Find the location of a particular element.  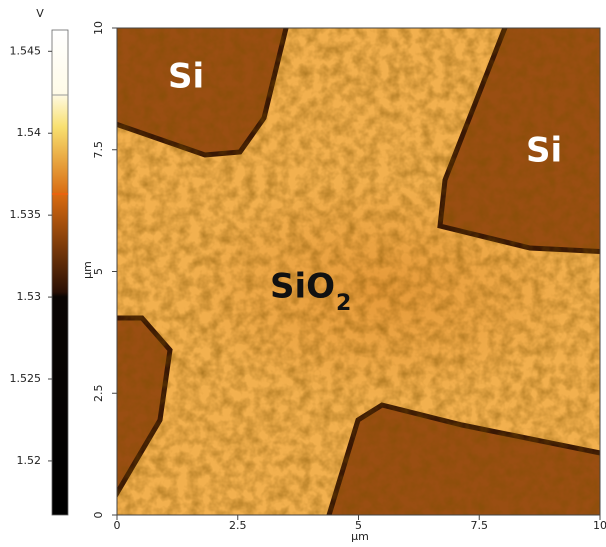

x-tick-label: 5 is located at coordinates (358, 525).